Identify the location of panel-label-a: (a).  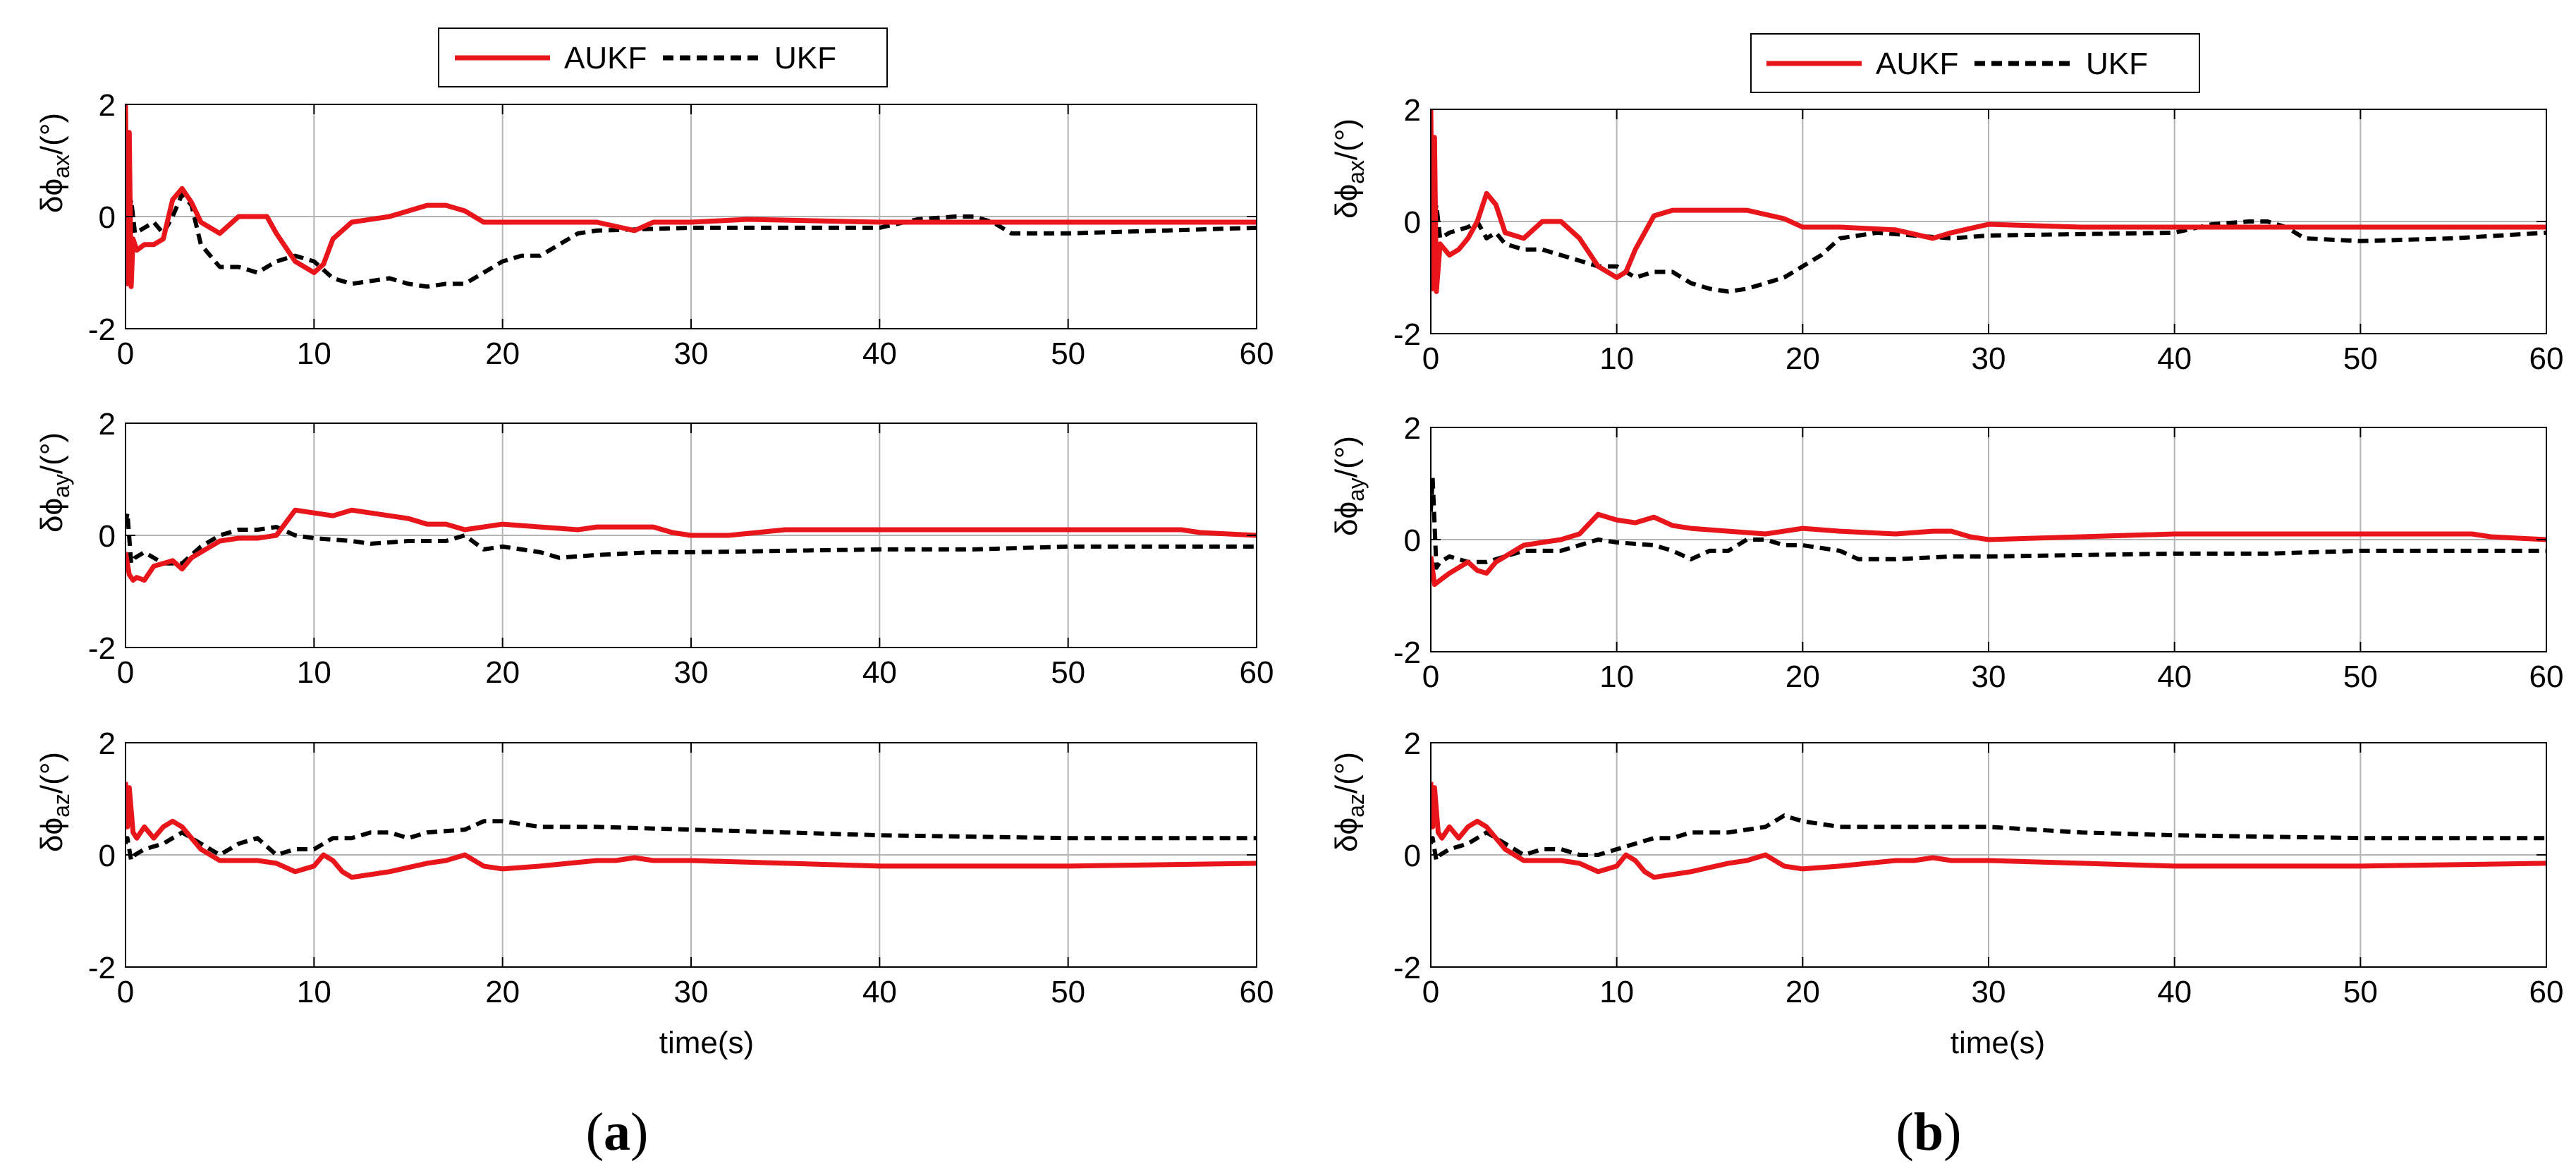
(617, 1132).